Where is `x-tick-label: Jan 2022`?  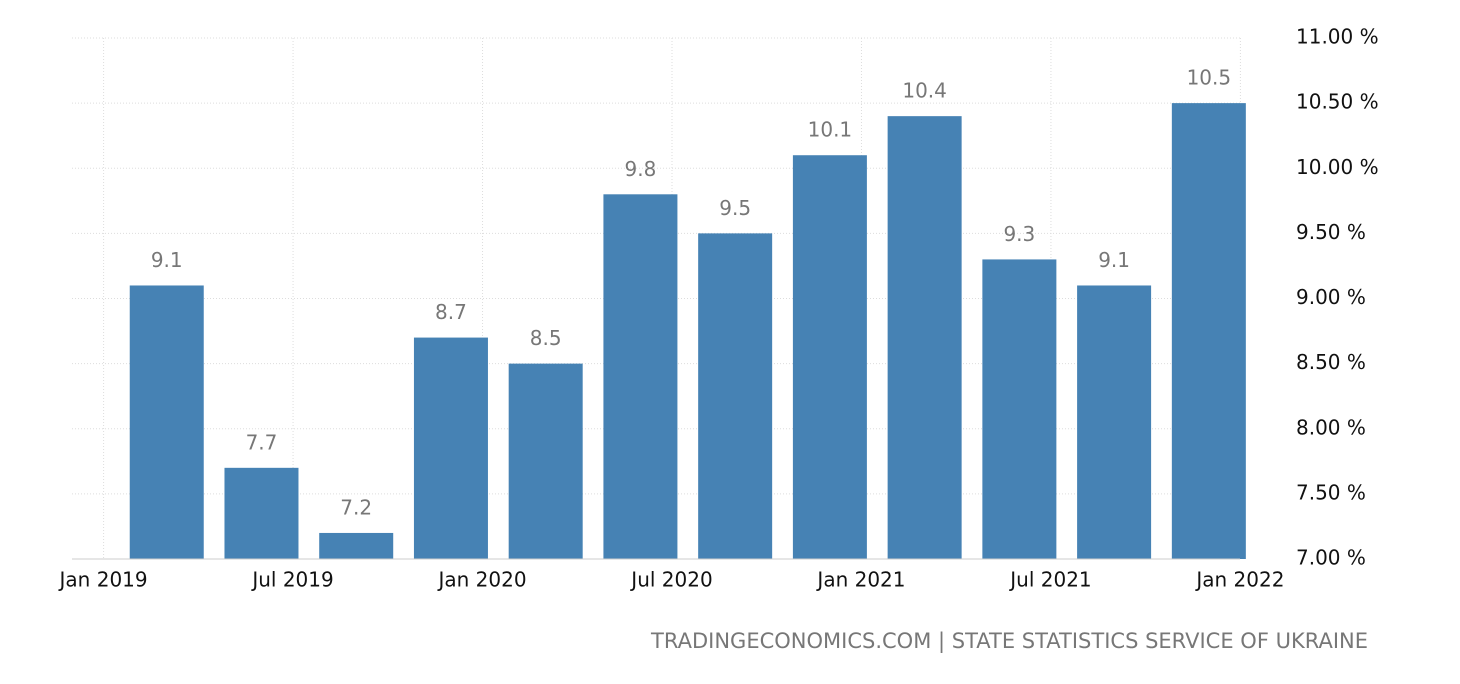 x-tick-label: Jan 2022 is located at coordinates (1239, 580).